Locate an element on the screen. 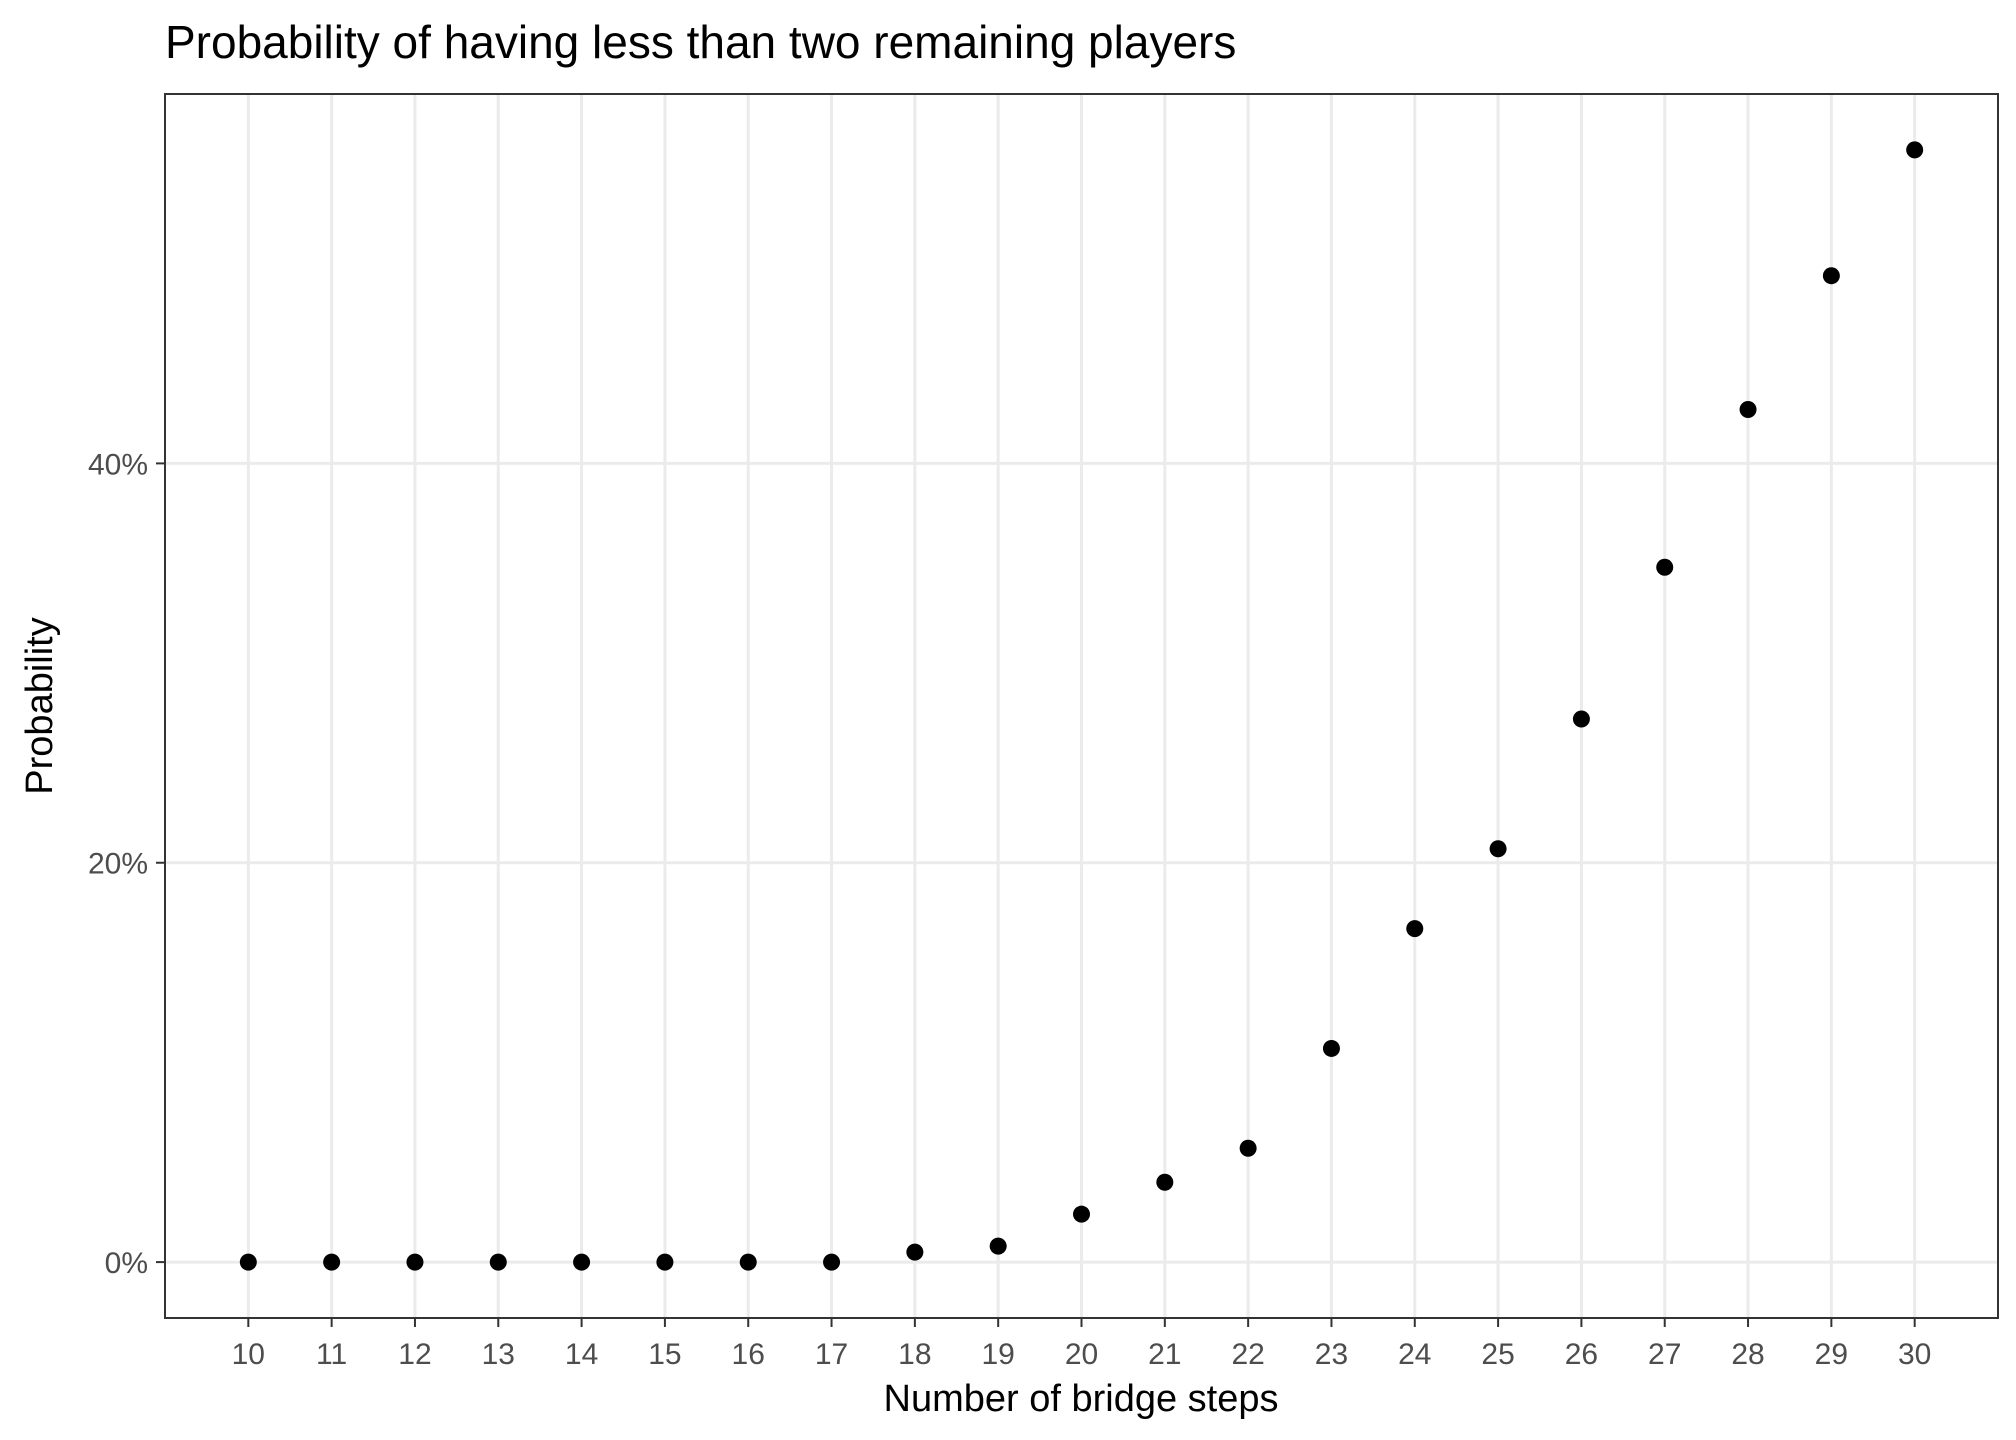  x-tick-label: 21 is located at coordinates (1164, 1354).